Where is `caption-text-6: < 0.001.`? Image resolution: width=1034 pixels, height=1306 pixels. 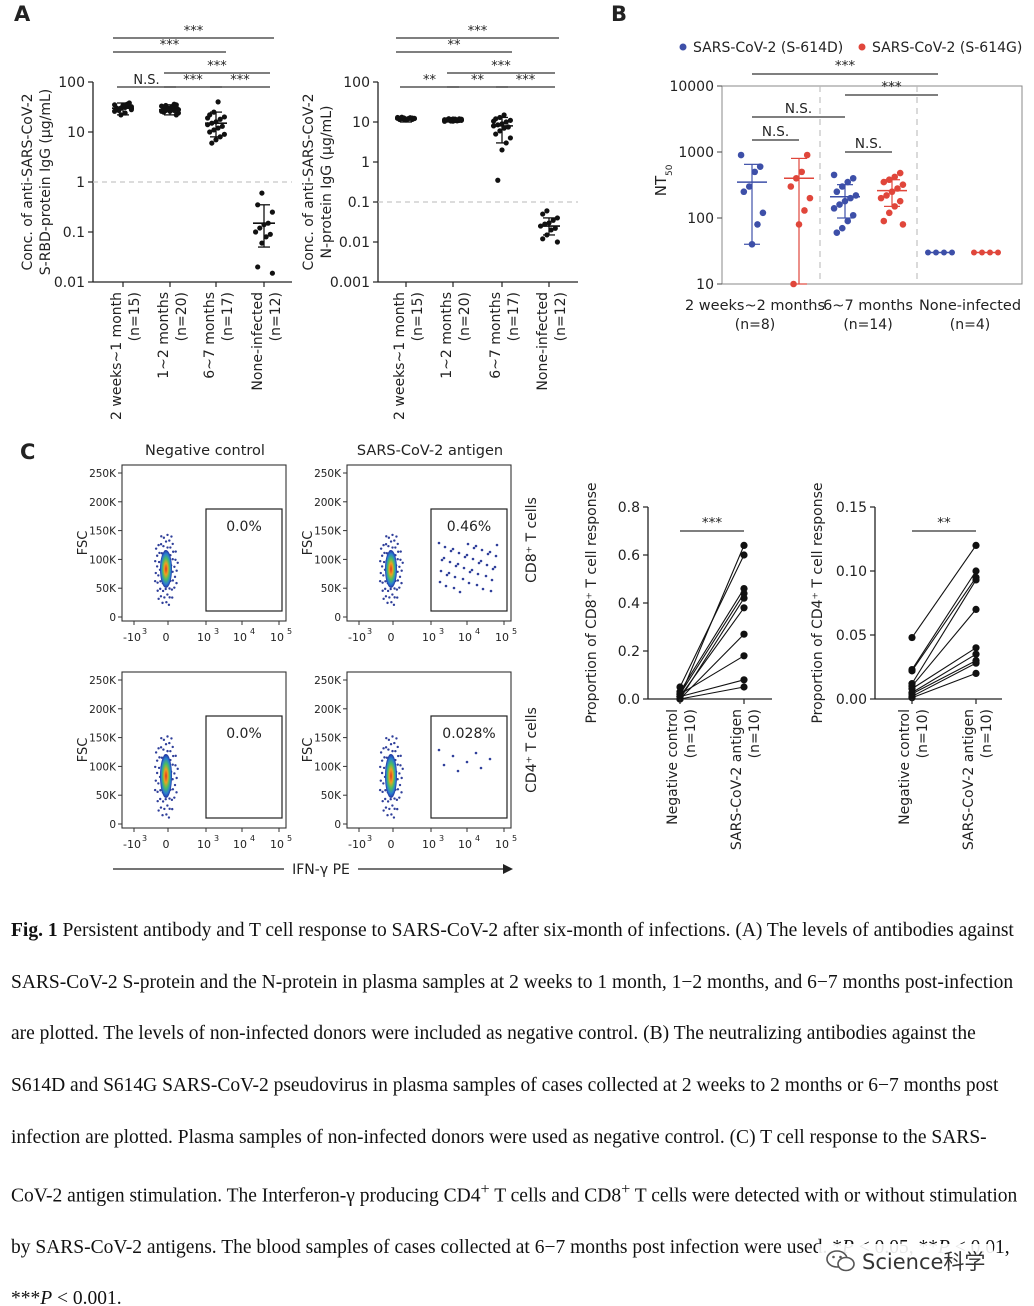 caption-text-6: < 0.001. is located at coordinates (87, 1297).